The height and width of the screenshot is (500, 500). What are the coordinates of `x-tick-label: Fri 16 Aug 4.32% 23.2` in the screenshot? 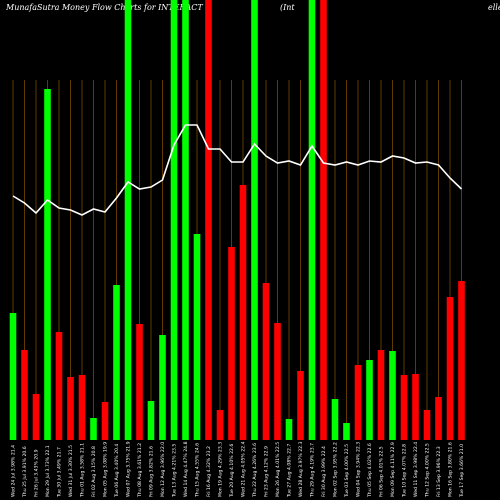 It's located at (209, 471).